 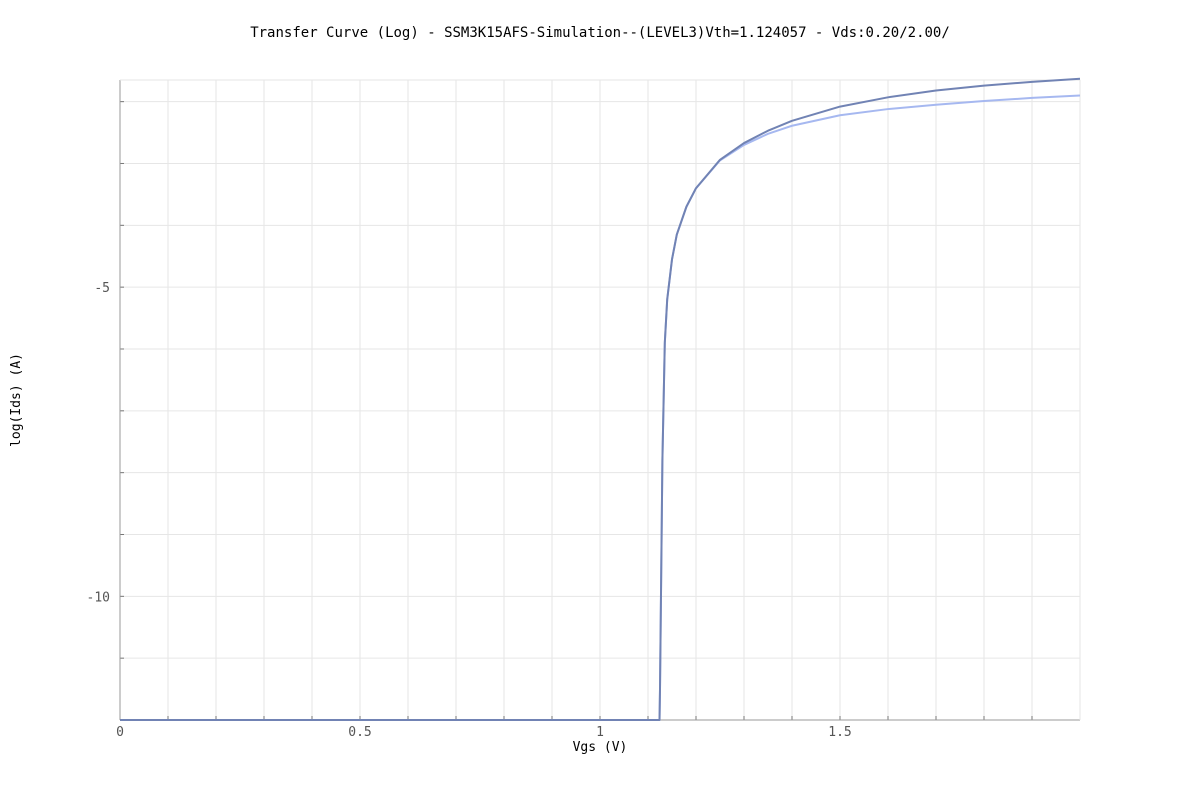 What do you see at coordinates (98, 597) in the screenshot?
I see `y-tick-label: -10` at bounding box center [98, 597].